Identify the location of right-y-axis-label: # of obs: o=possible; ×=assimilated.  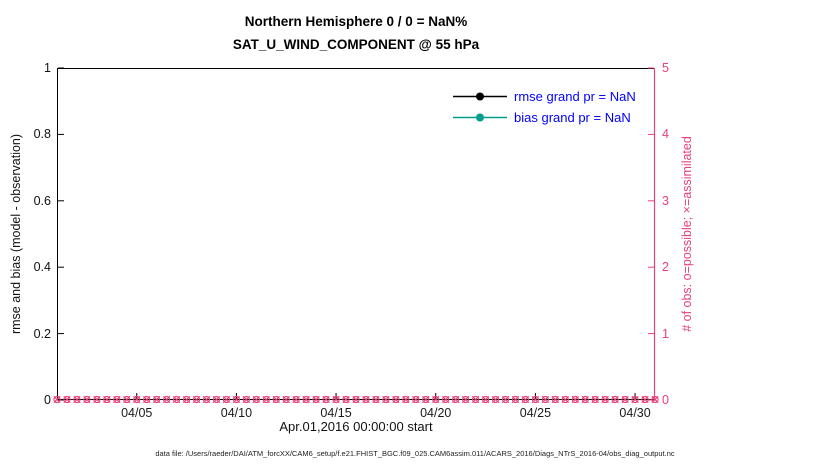
(687, 234).